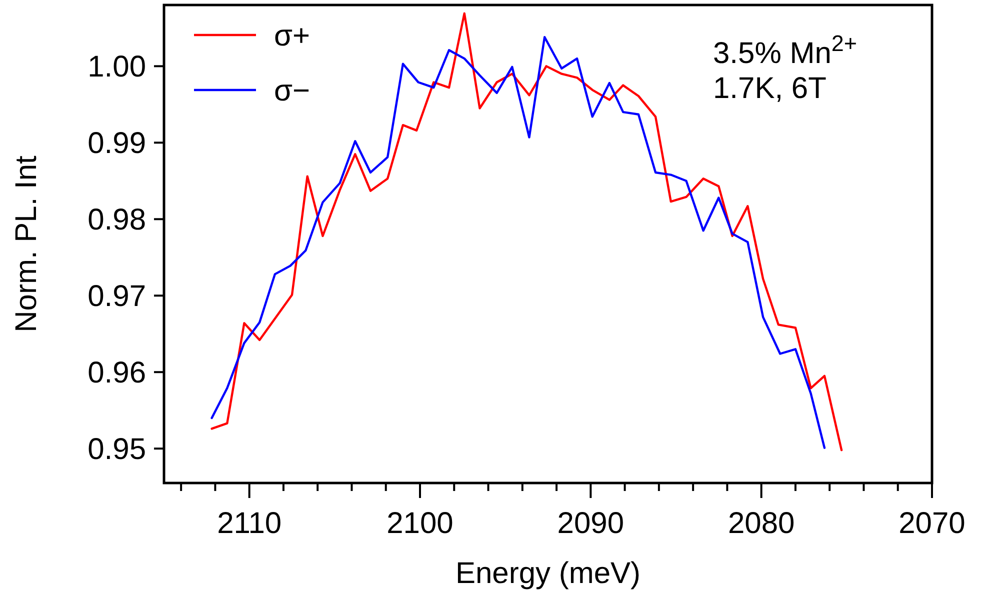  I want to click on legend-label: σ−, so click(292, 91).